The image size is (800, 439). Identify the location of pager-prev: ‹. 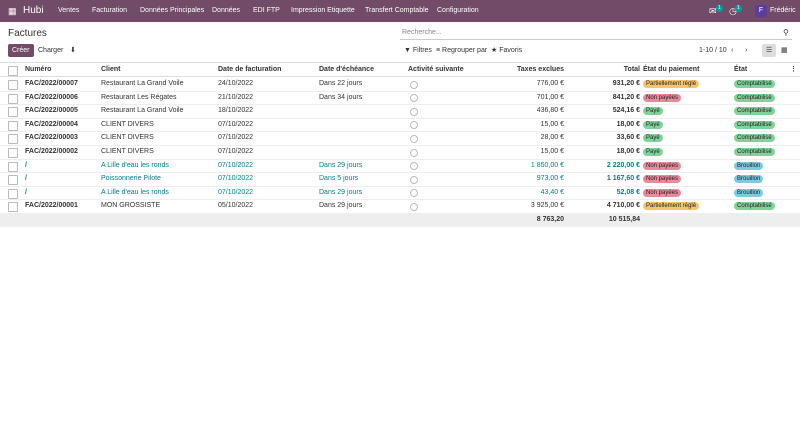
(732, 50).